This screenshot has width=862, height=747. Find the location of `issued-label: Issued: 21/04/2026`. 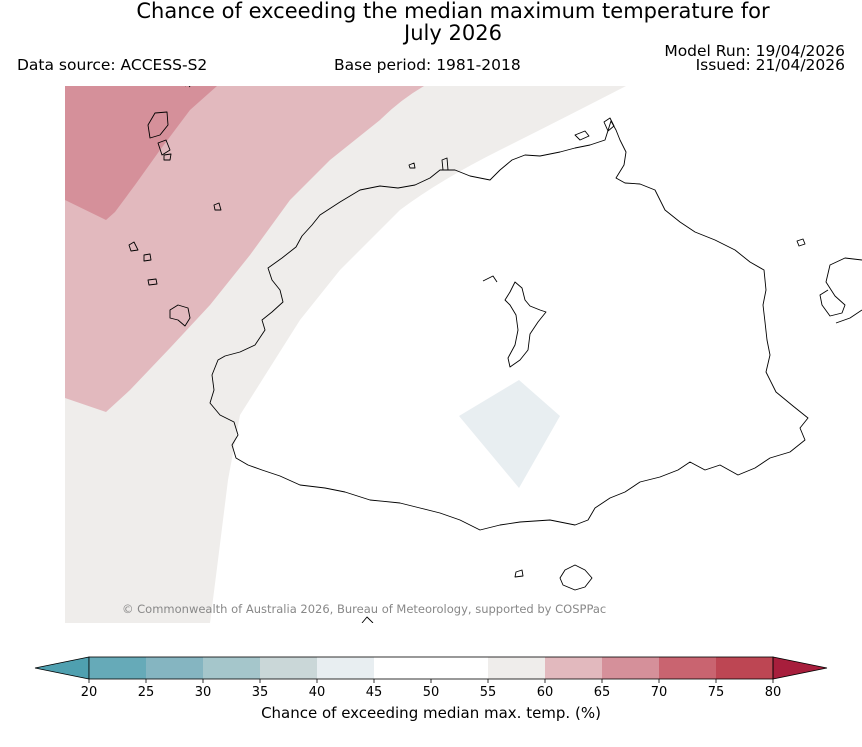

issued-label: Issued: 21/04/2026 is located at coordinates (770, 65).